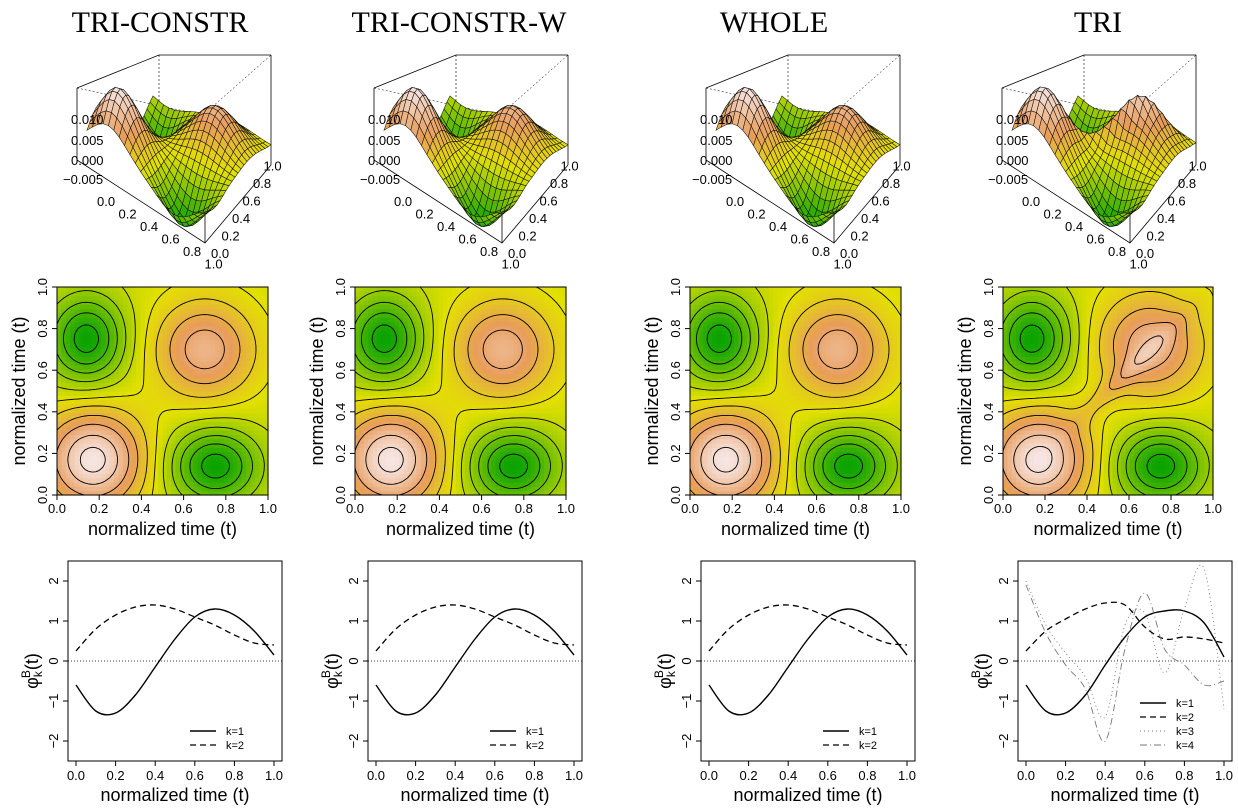 This screenshot has width=1238, height=808. What do you see at coordinates (42, 495) in the screenshot?
I see `y-tick-label: 0.0` at bounding box center [42, 495].